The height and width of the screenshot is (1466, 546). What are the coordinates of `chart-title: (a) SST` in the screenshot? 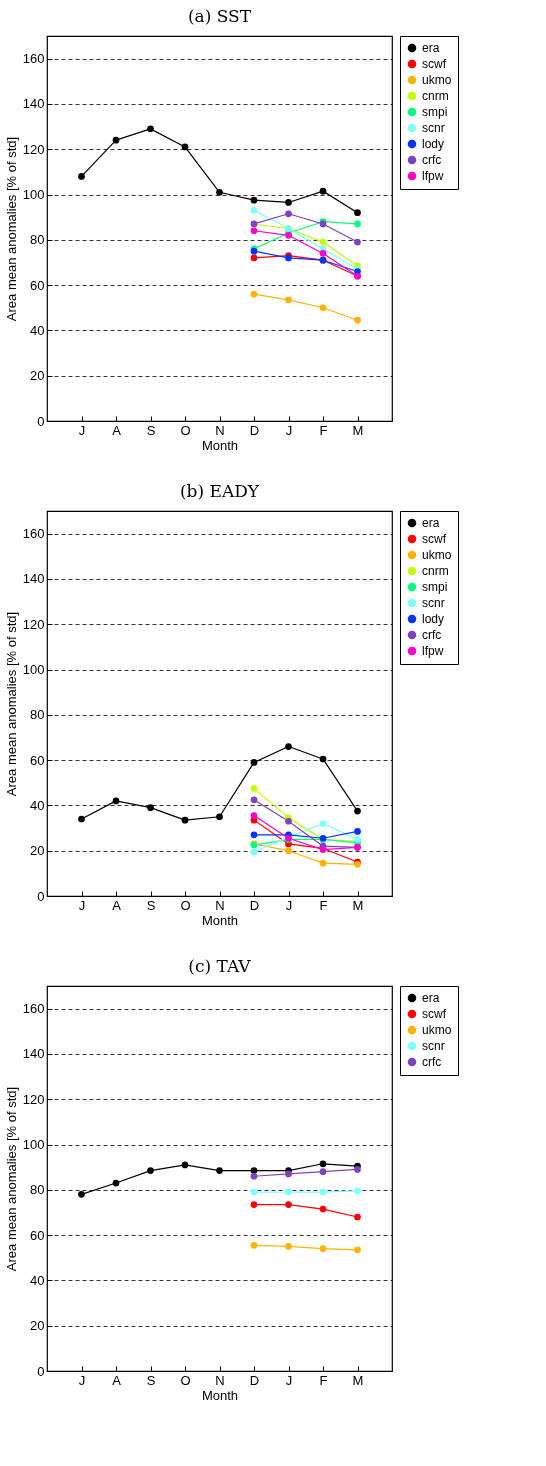 It's located at (219, 15).